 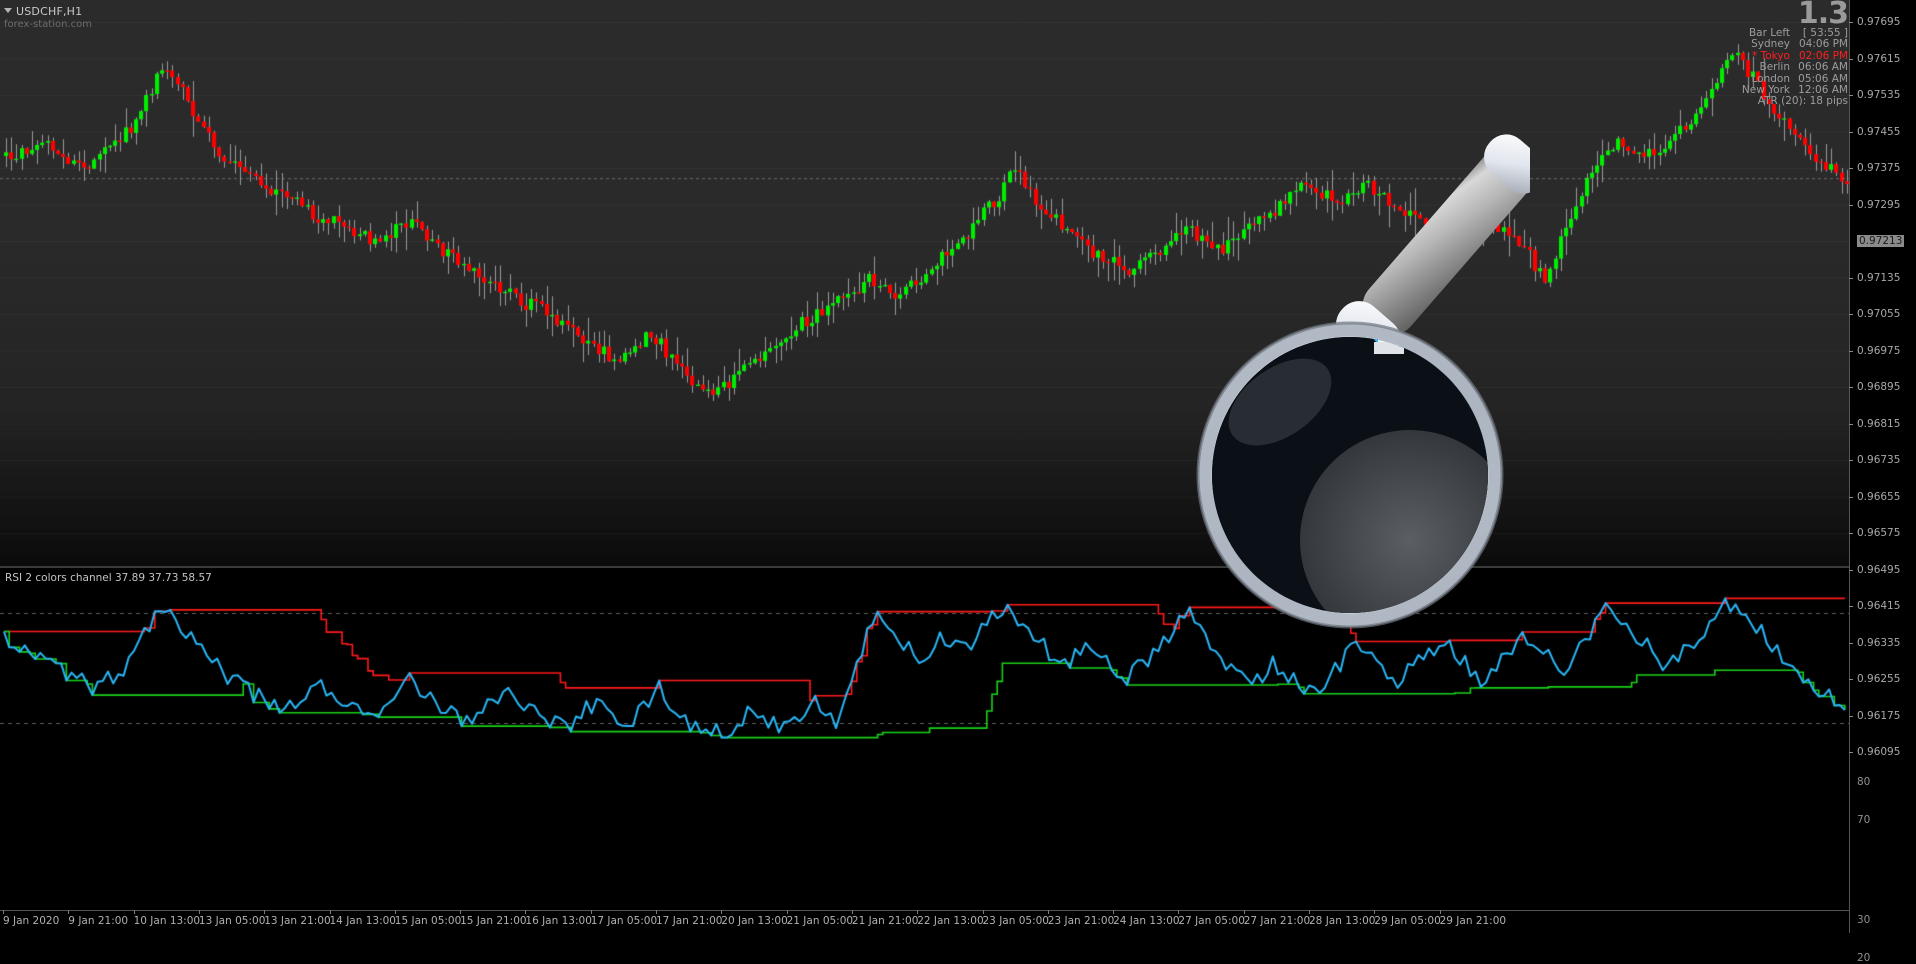 I want to click on price-tick: 0.96255, so click(x=1875, y=679).